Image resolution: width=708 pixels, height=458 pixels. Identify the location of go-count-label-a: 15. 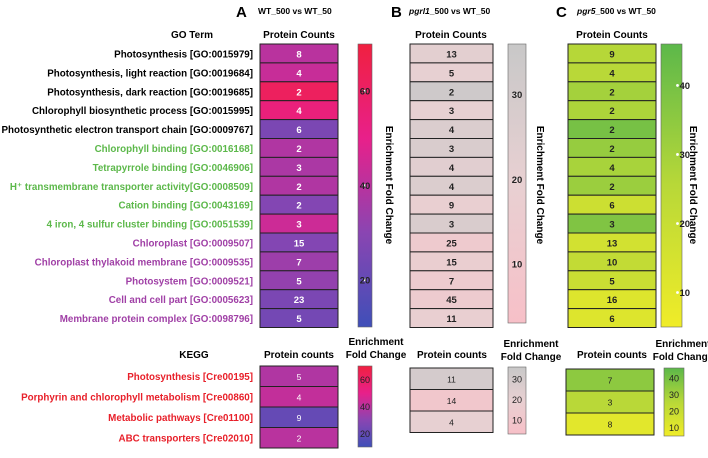
(299, 244).